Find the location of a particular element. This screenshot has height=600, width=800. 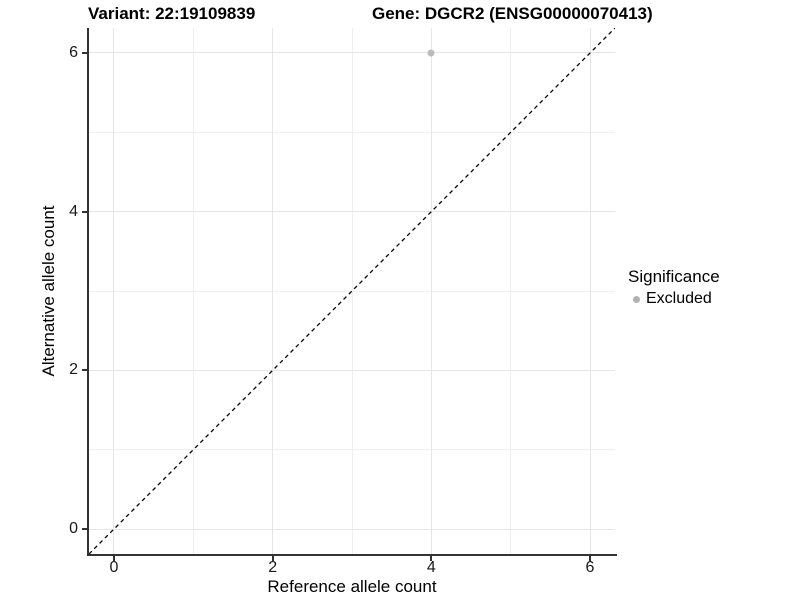

x-tick-label: 6 is located at coordinates (590, 567).